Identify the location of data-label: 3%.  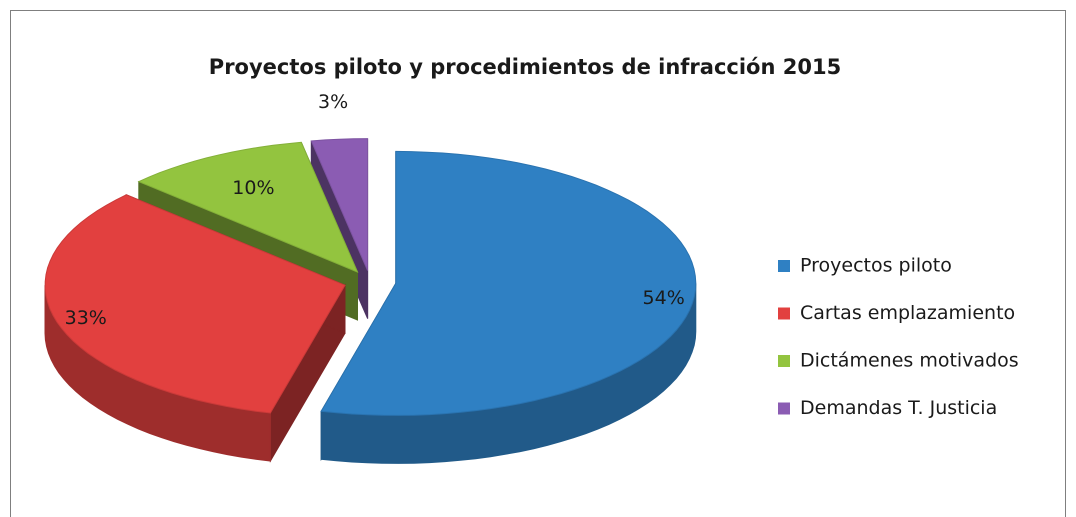
(333, 102).